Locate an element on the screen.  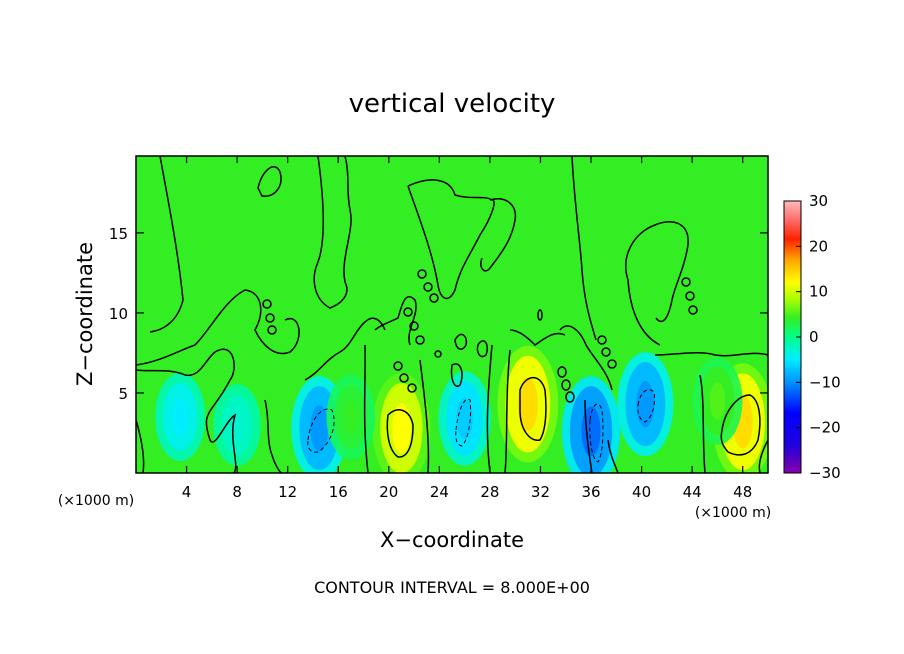
x-tick-label: 20 is located at coordinates (388, 492).